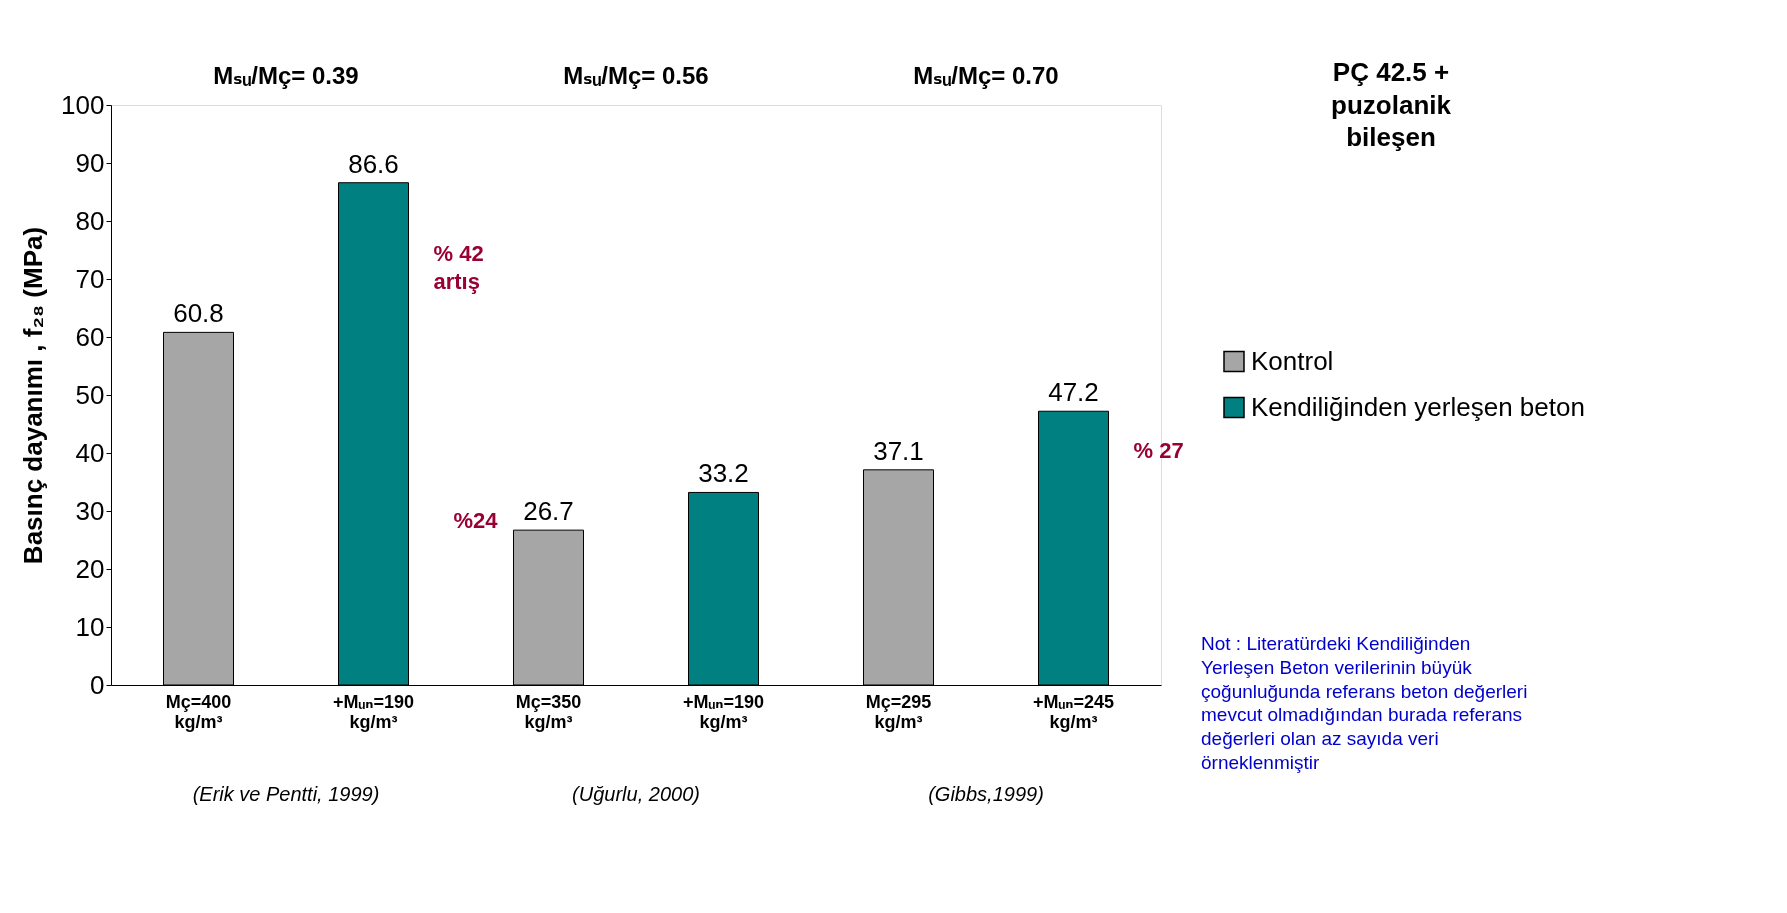 This screenshot has height=913, width=1787. What do you see at coordinates (986, 75) in the screenshot?
I see `text: Mₛᵤ/Mç= 0.70` at bounding box center [986, 75].